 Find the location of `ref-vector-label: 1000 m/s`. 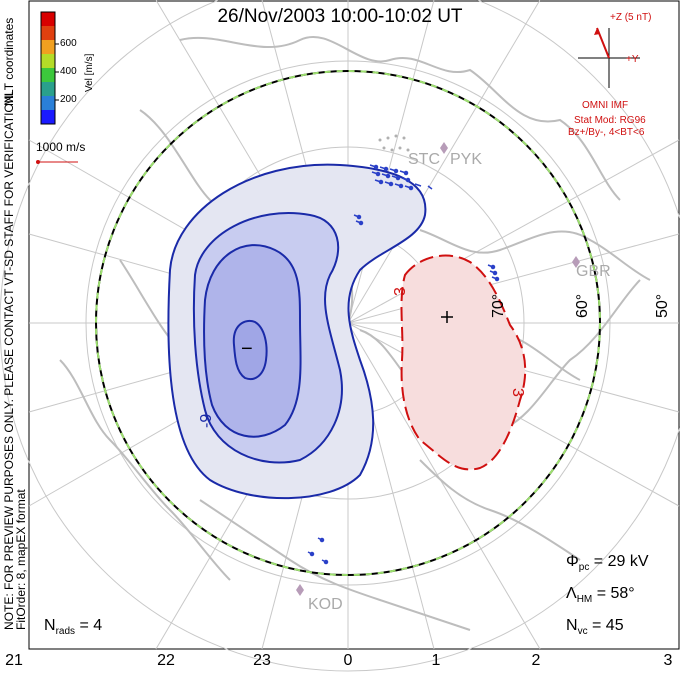

ref-vector-label: 1000 m/s is located at coordinates (61, 147).